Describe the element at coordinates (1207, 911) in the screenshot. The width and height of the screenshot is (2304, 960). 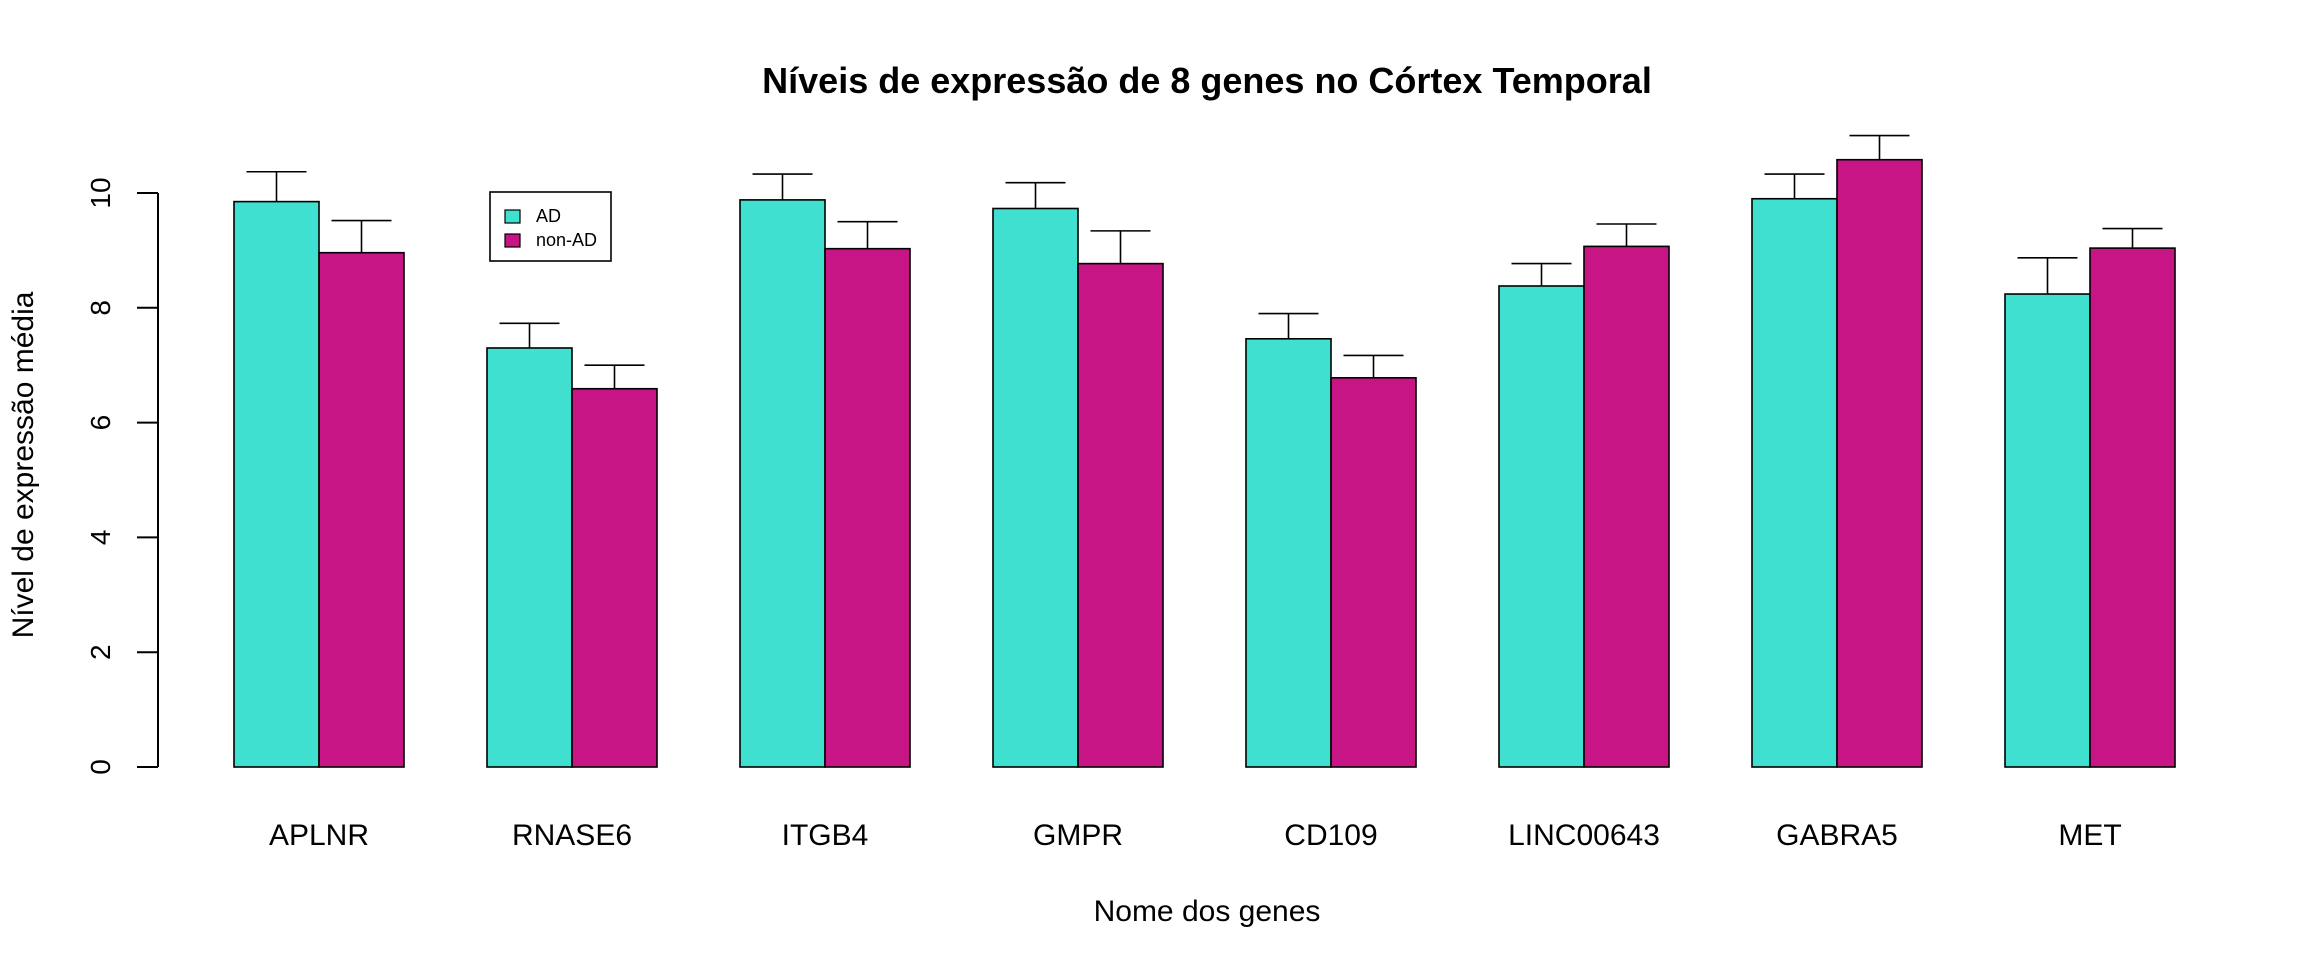
I see `x-axis-label: Nome dos genes` at that location.